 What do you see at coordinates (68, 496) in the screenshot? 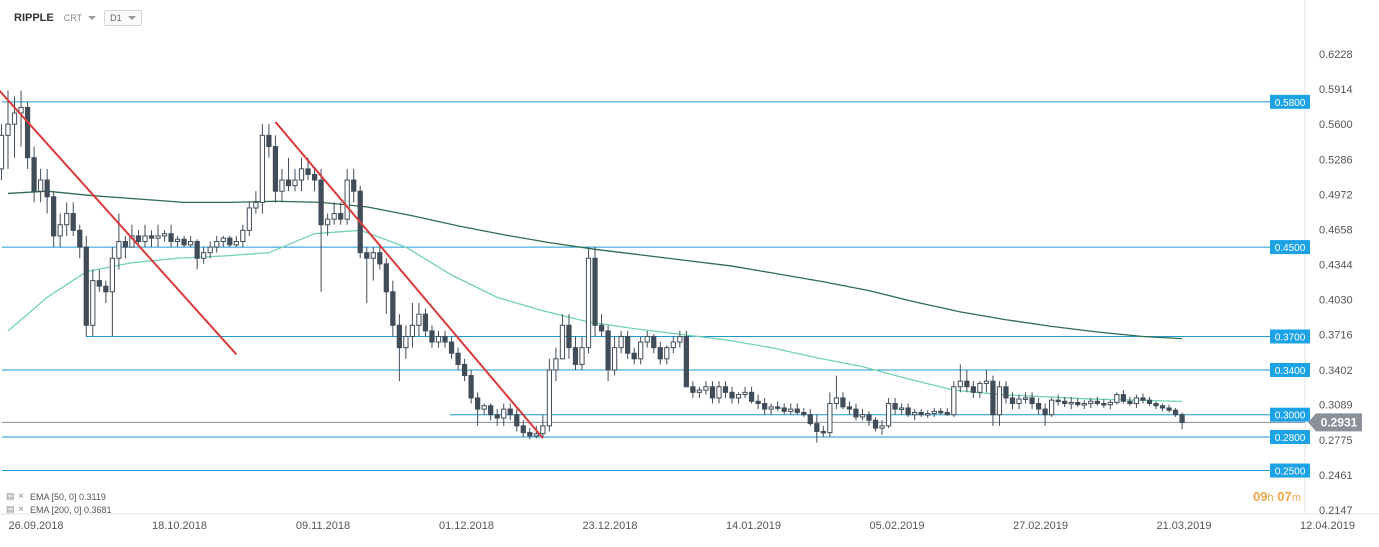
I see `indicator-label: EMA [50, 0] 0.3119` at bounding box center [68, 496].